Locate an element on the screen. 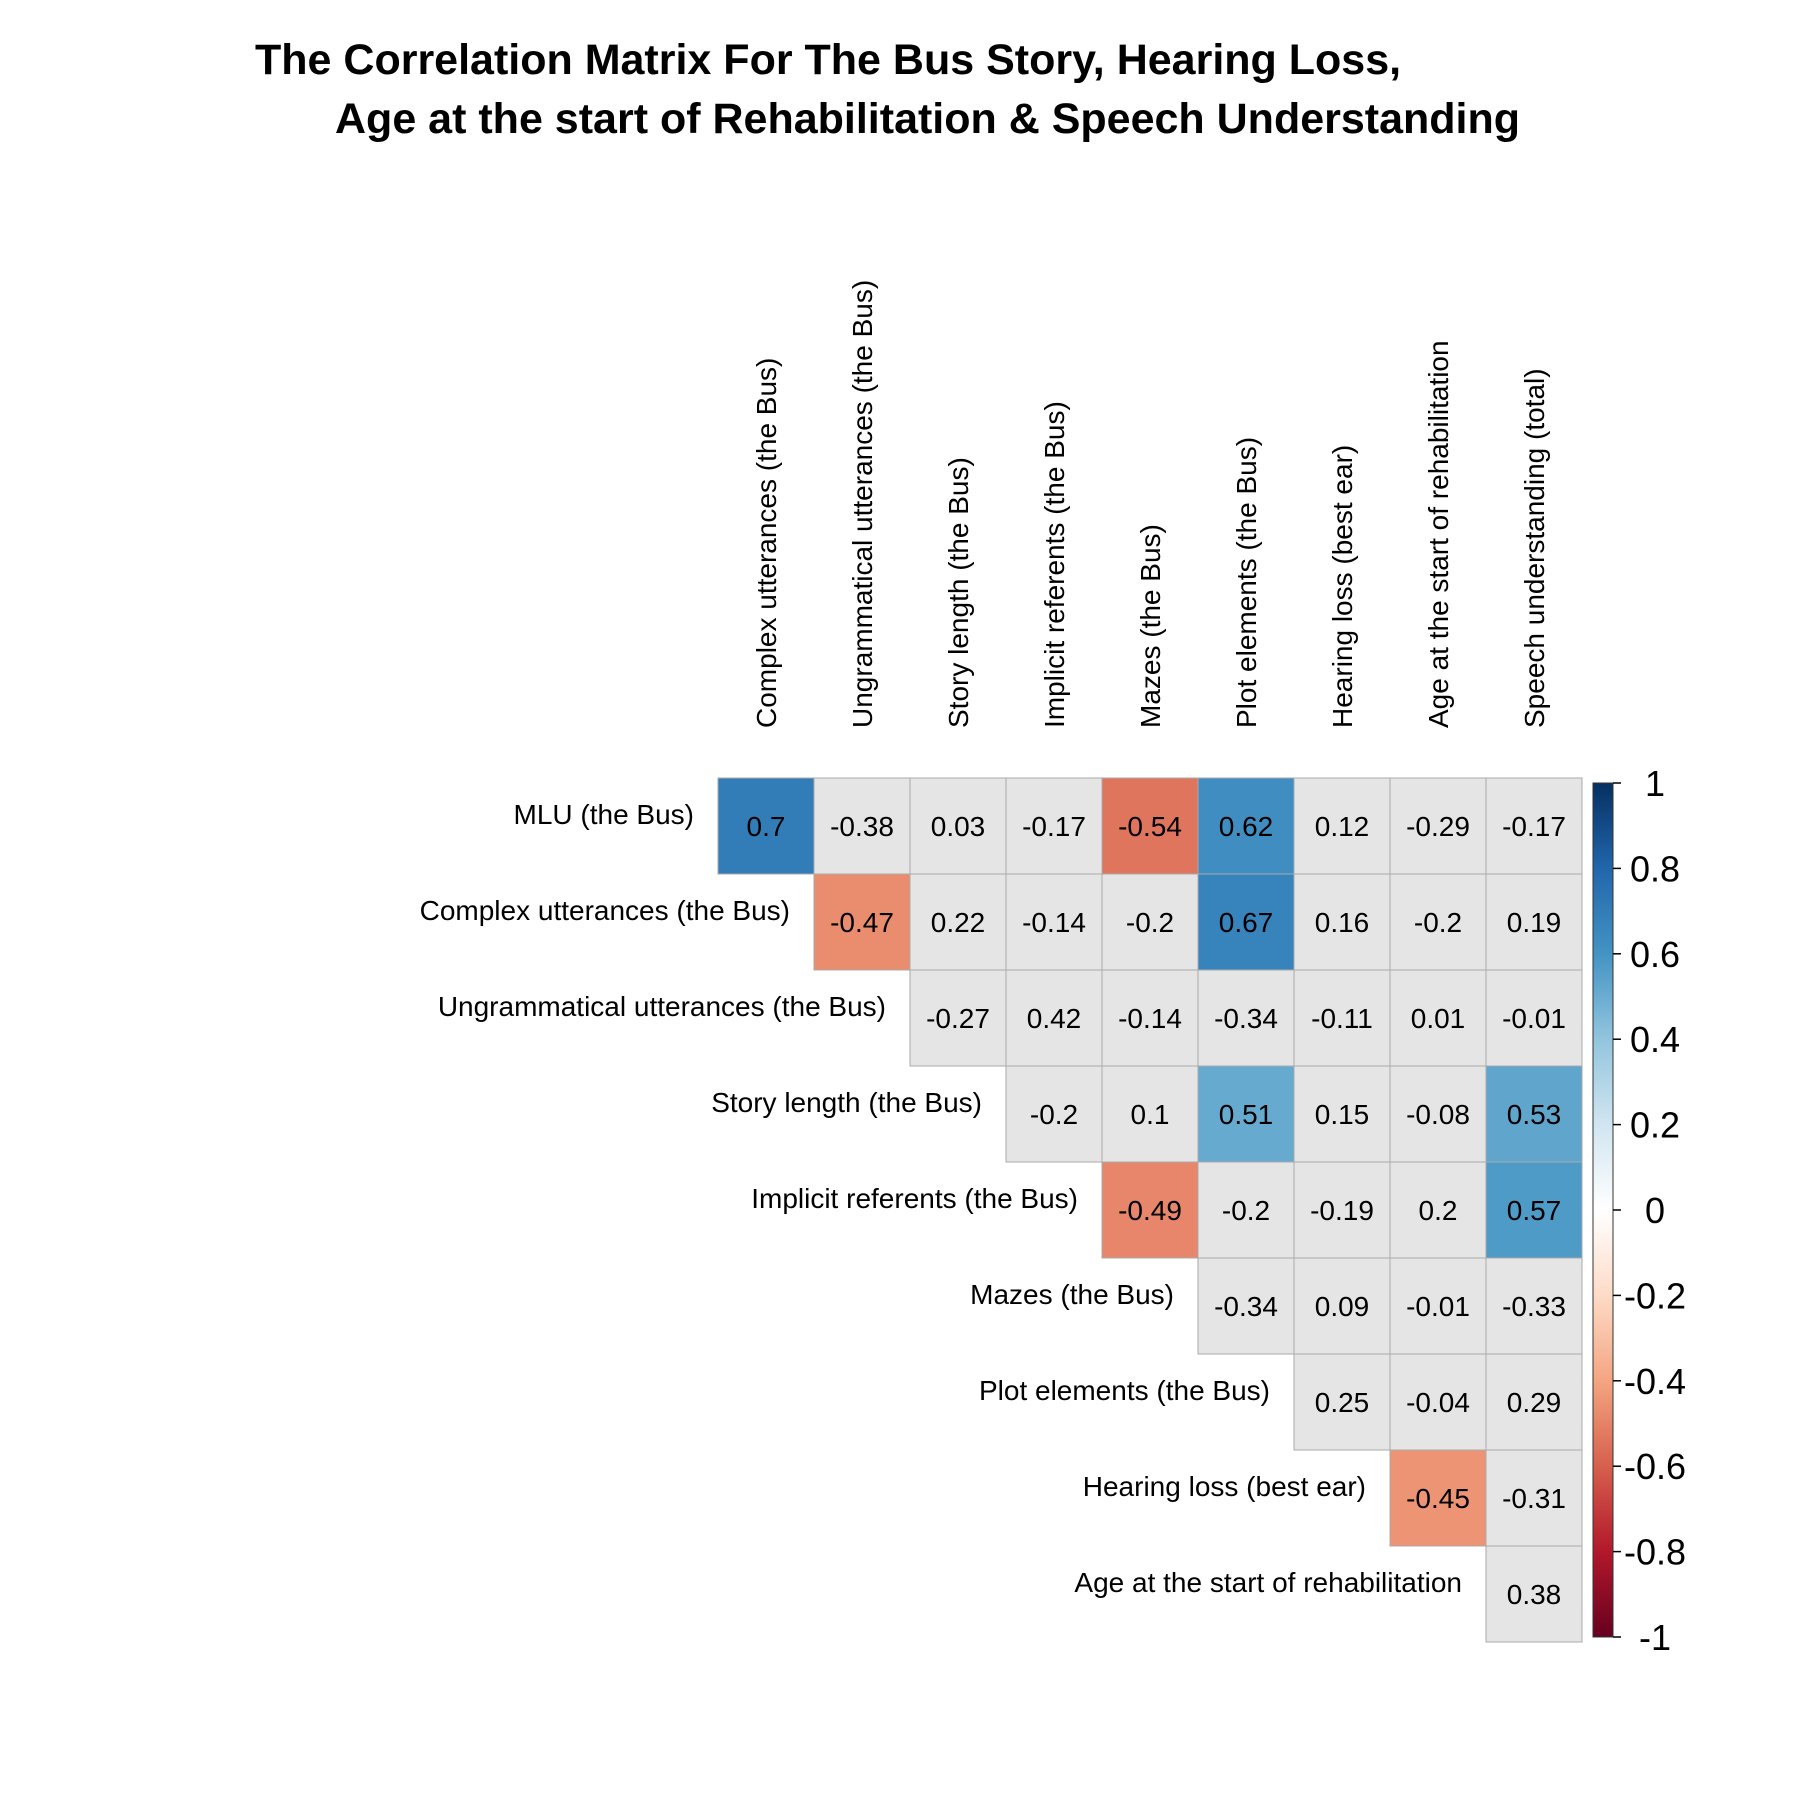  cell-value-label: 0.53 is located at coordinates (1534, 1114).